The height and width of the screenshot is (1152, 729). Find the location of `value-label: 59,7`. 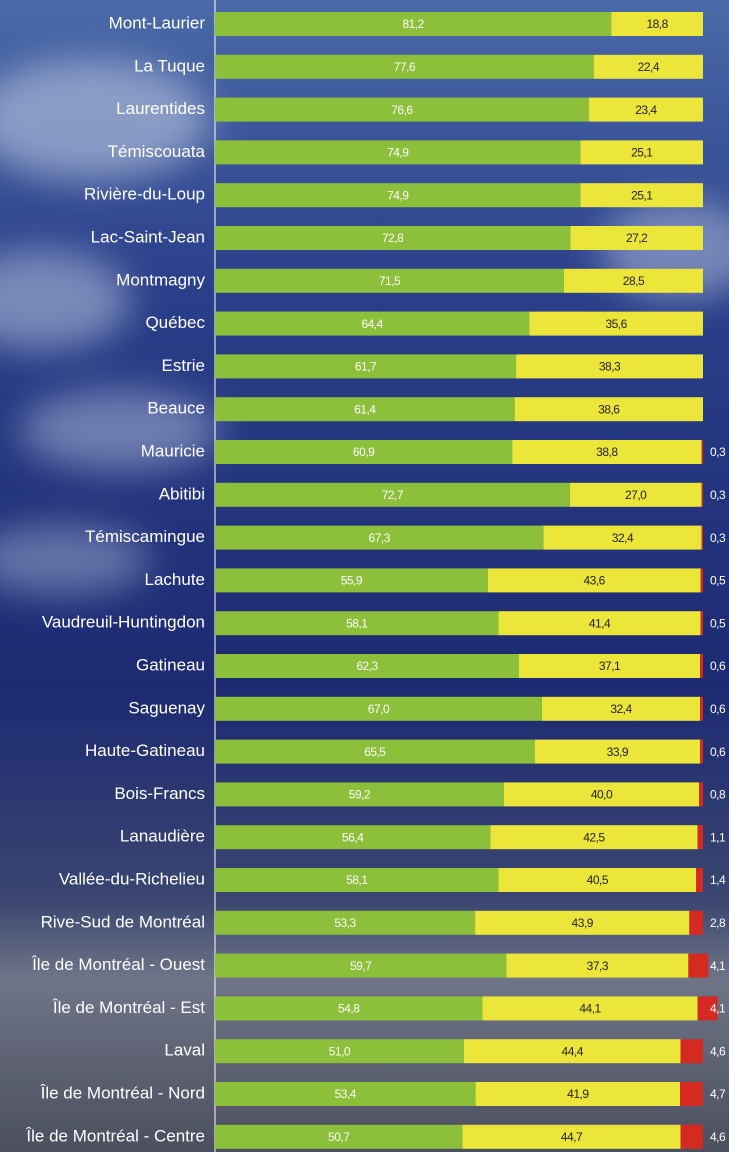

value-label: 59,7 is located at coordinates (361, 966).